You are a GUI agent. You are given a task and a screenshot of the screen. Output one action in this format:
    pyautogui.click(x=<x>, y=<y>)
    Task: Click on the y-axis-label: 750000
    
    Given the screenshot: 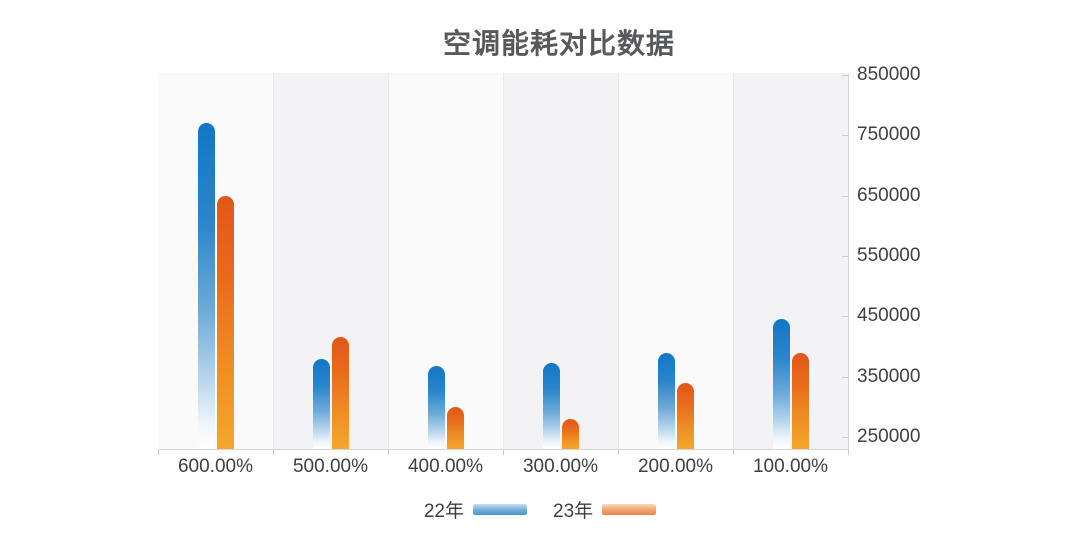 What is the action you would take?
    pyautogui.click(x=889, y=135)
    